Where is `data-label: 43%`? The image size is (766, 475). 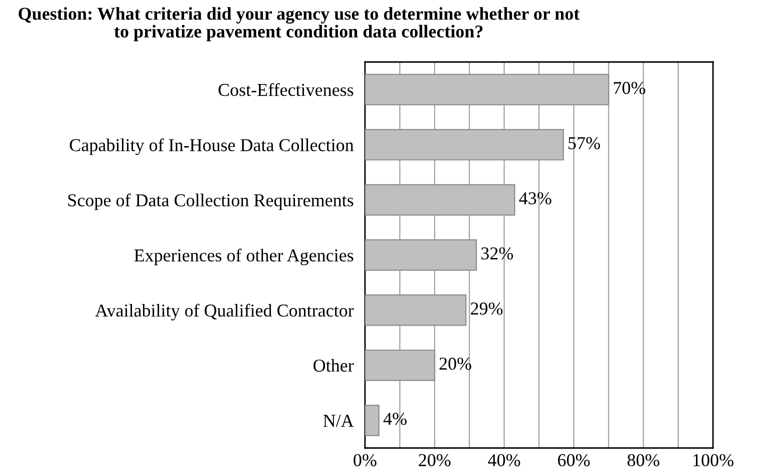
data-label: 43% is located at coordinates (535, 198).